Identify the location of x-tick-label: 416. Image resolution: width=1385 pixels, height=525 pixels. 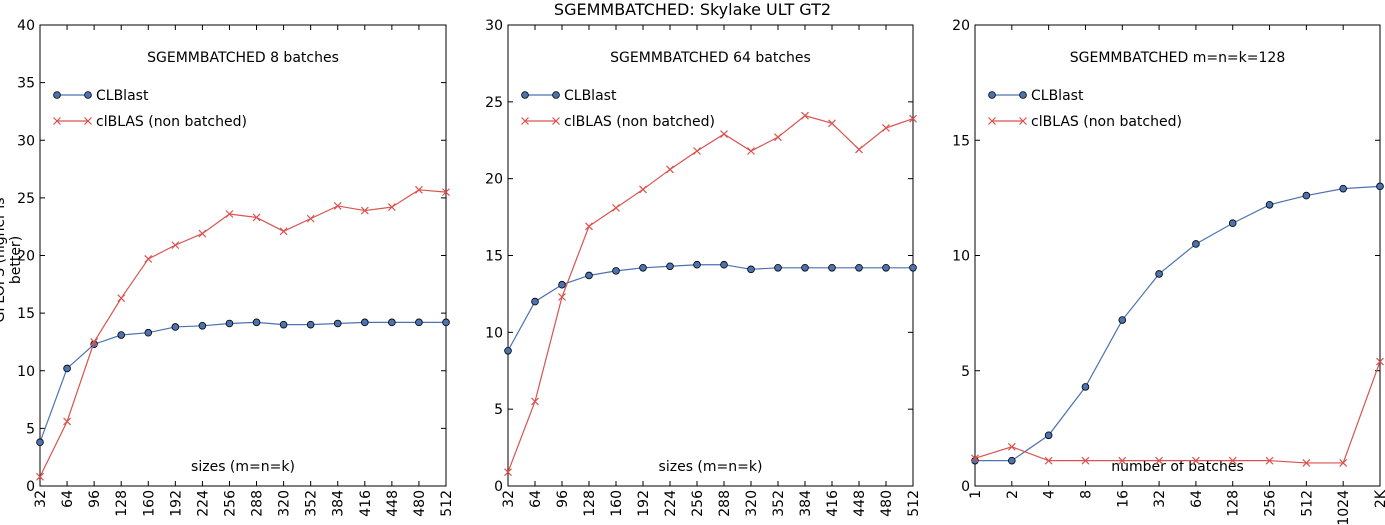
(366, 503).